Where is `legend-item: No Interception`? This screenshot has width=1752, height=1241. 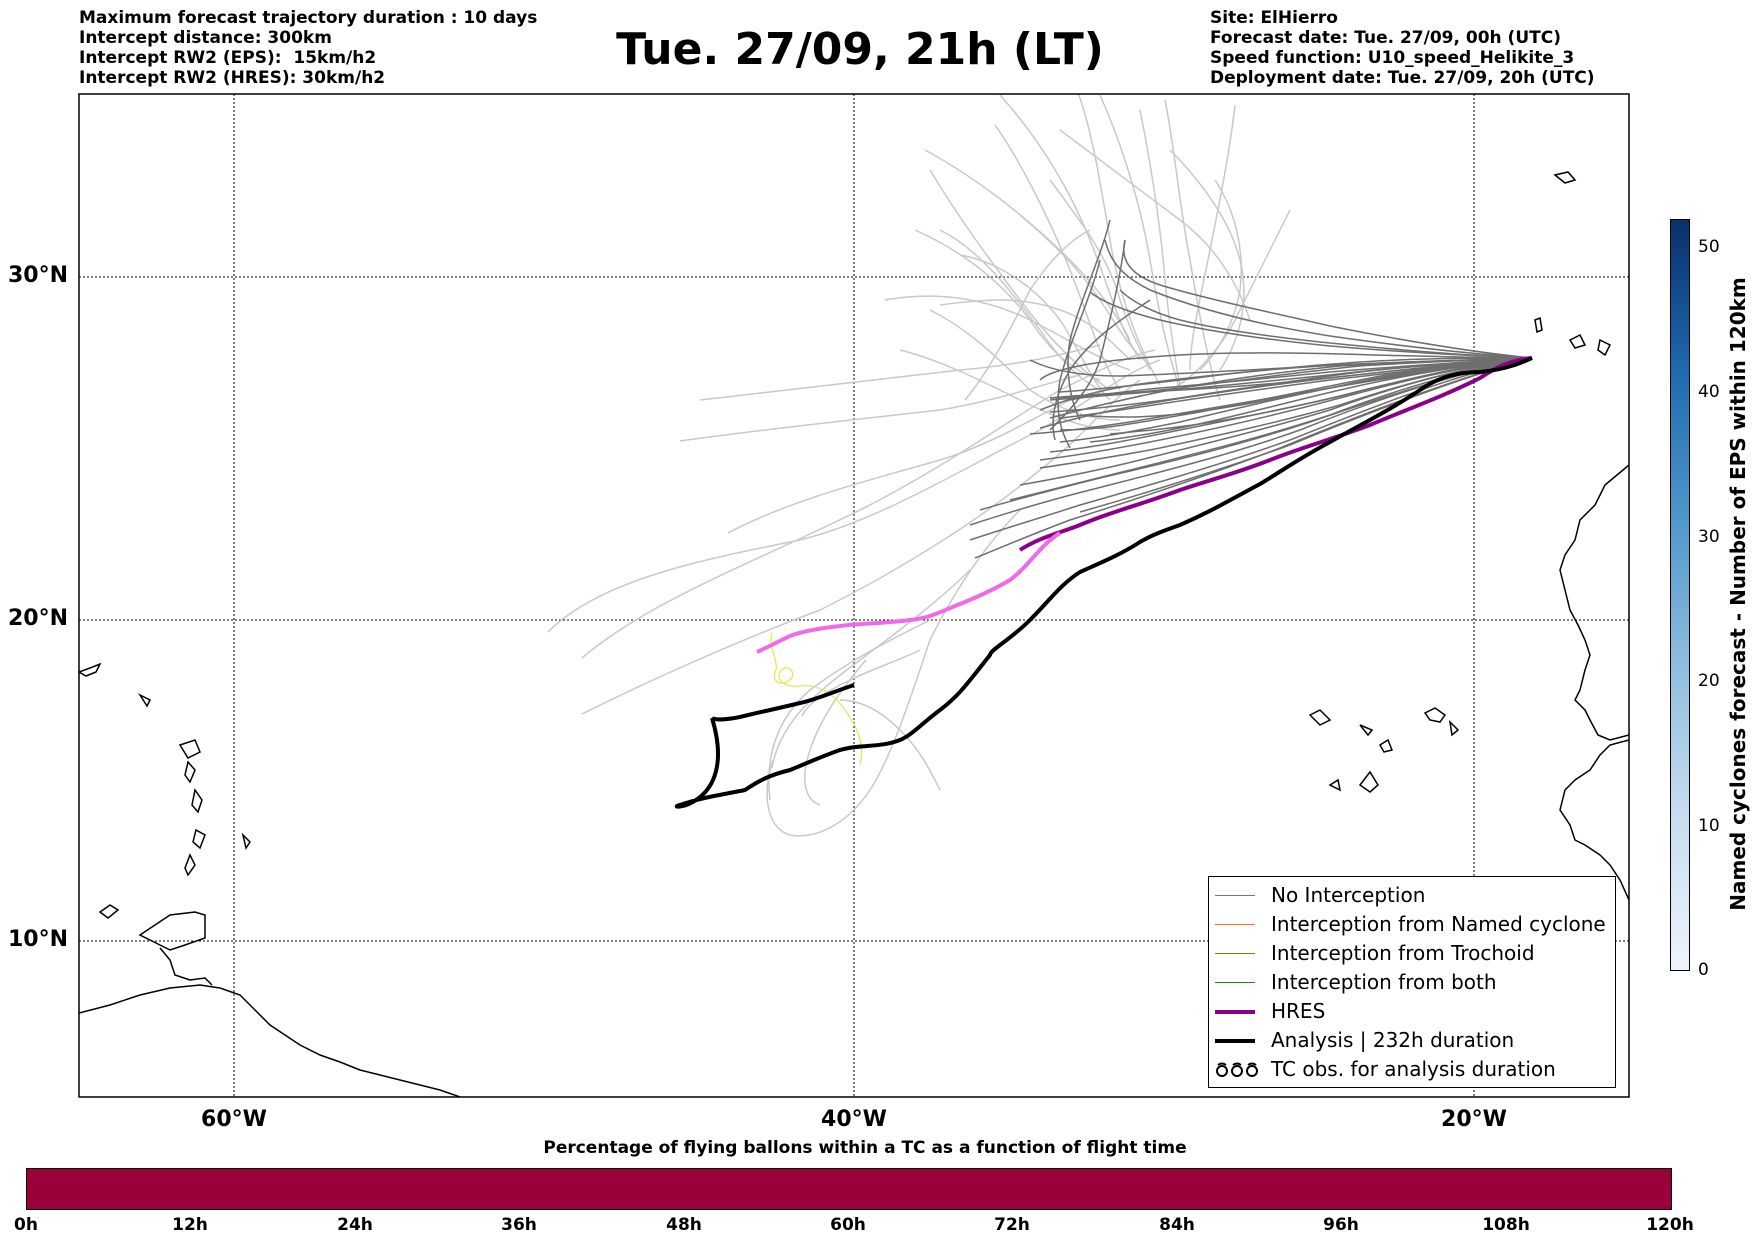 legend-item: No Interception is located at coordinates (1412, 895).